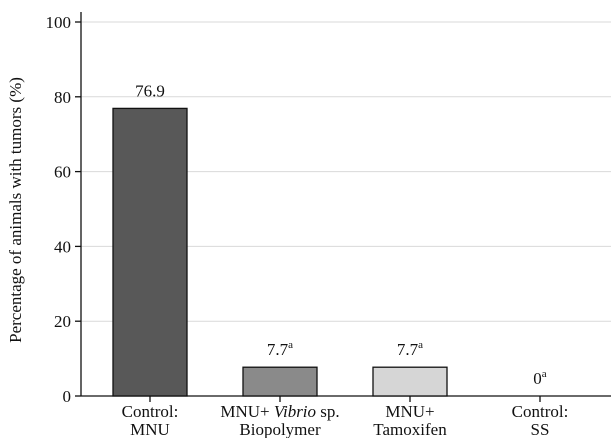  Describe the element at coordinates (62, 321) in the screenshot. I see `y-tick-label: 20` at that location.